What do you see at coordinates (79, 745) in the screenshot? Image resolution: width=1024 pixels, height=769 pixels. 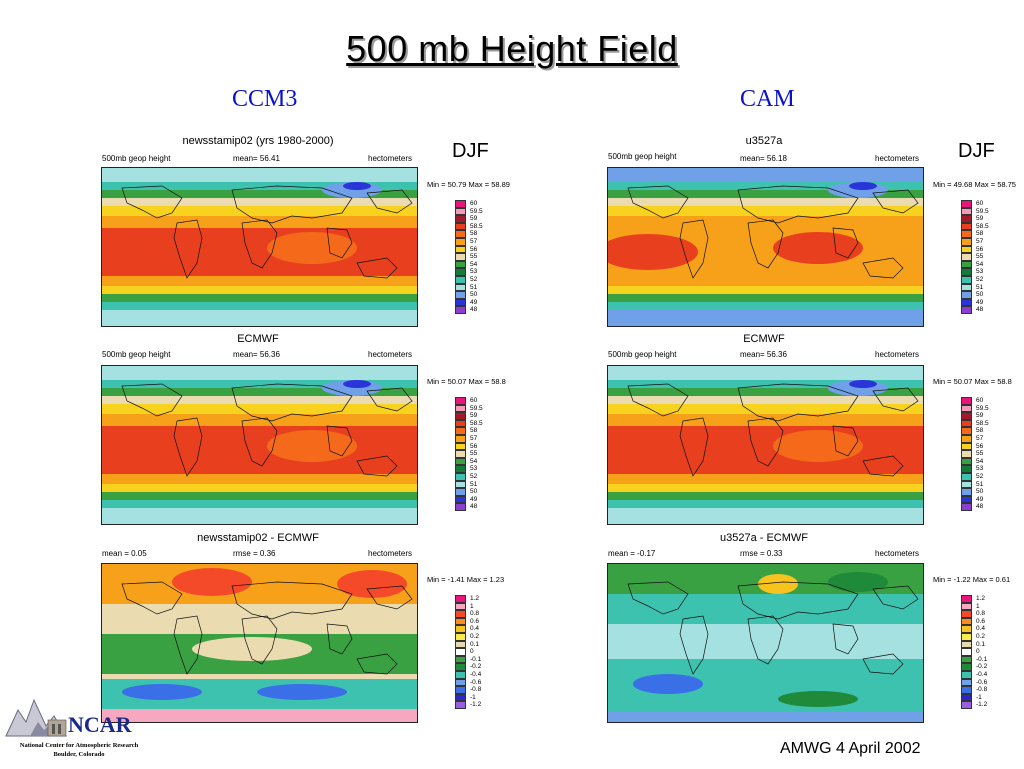 I see `ncar-logo-line1: National Center for Atmospheric Research` at bounding box center [79, 745].